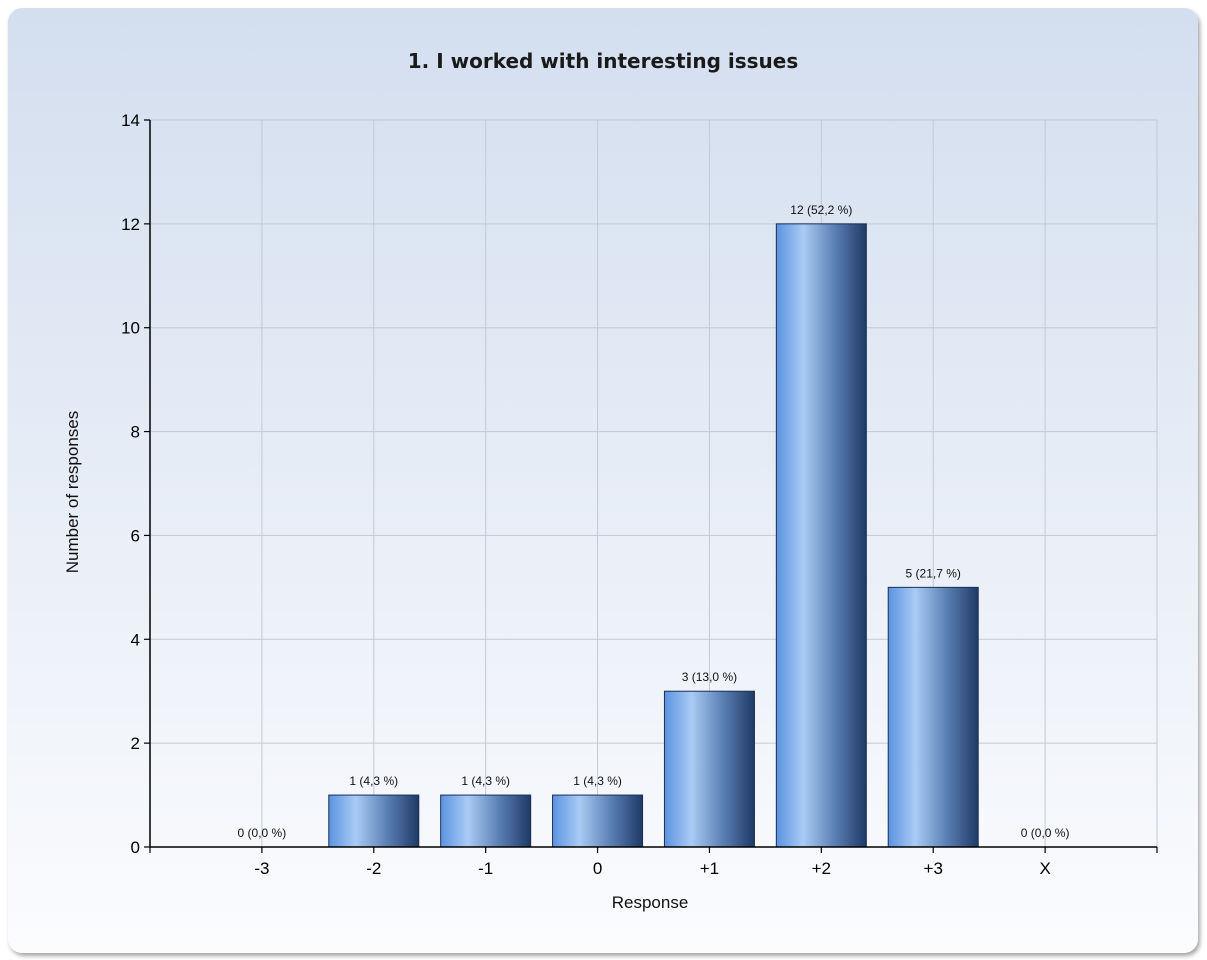 This screenshot has height=960, width=1207. What do you see at coordinates (597, 781) in the screenshot?
I see `data-label-0: 1 (4,3 %)` at bounding box center [597, 781].